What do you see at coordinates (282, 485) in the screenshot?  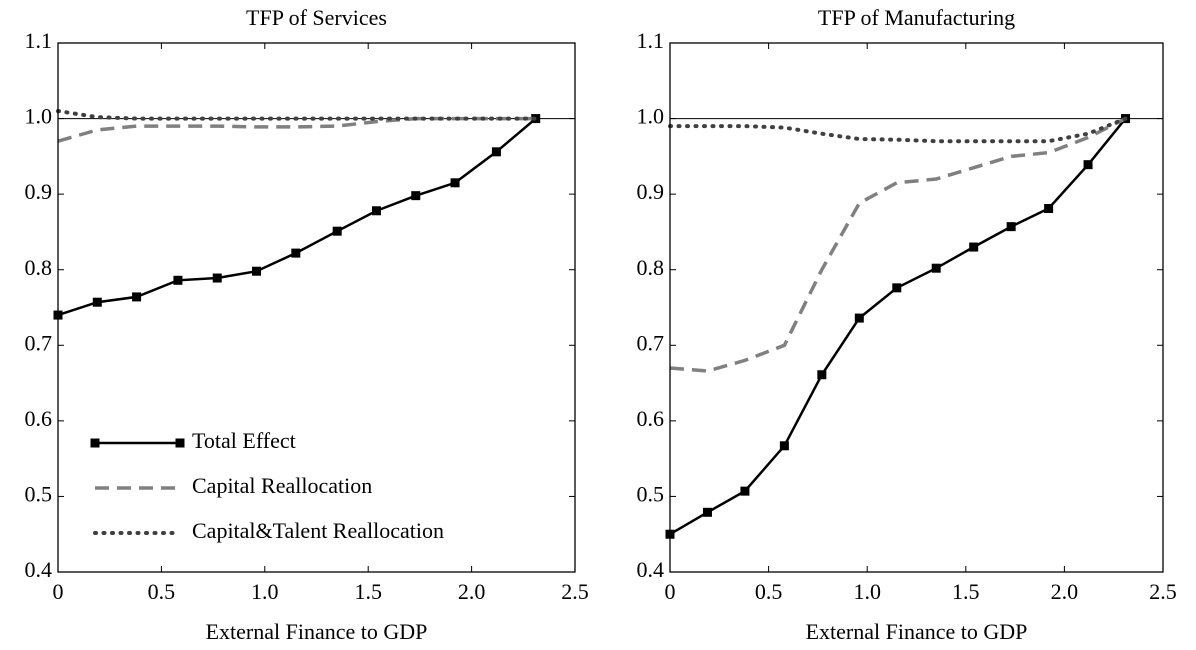 I see `legend-label: Capital Reallocation` at bounding box center [282, 485].